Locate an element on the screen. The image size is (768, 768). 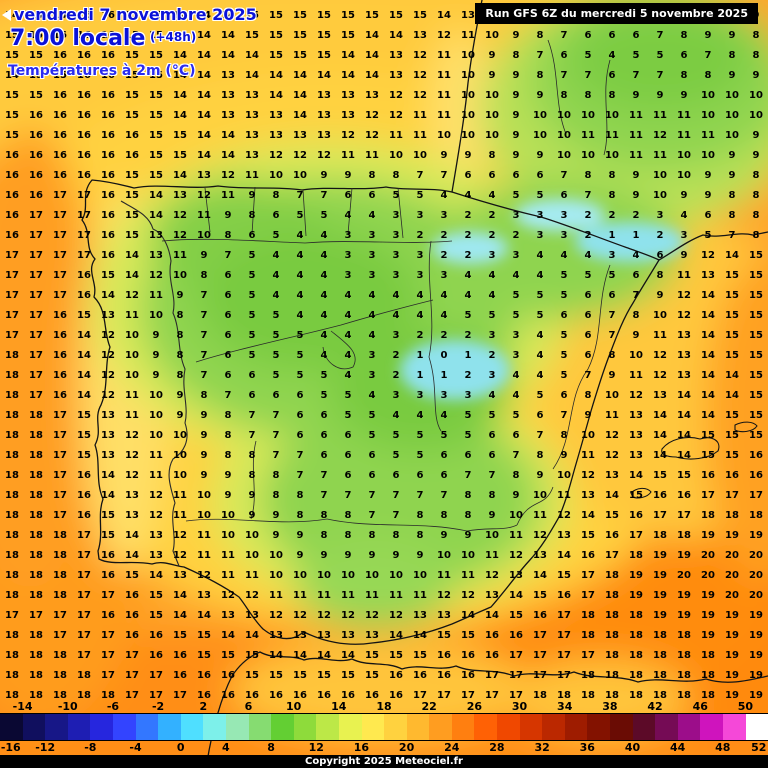
scale-label: 16 is located at coordinates (361, 747).